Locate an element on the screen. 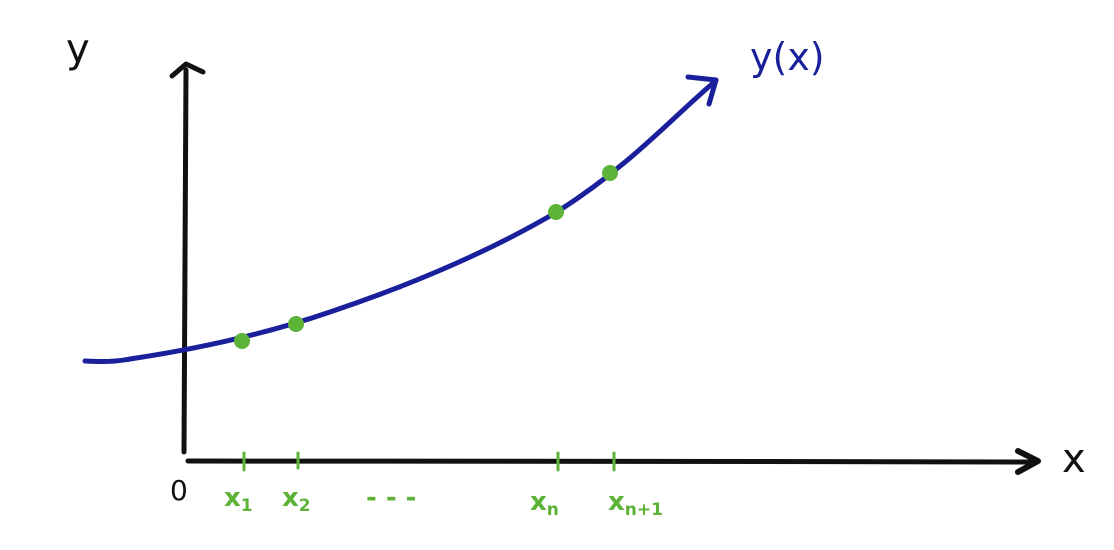  origin-label: 0 is located at coordinates (179, 490).